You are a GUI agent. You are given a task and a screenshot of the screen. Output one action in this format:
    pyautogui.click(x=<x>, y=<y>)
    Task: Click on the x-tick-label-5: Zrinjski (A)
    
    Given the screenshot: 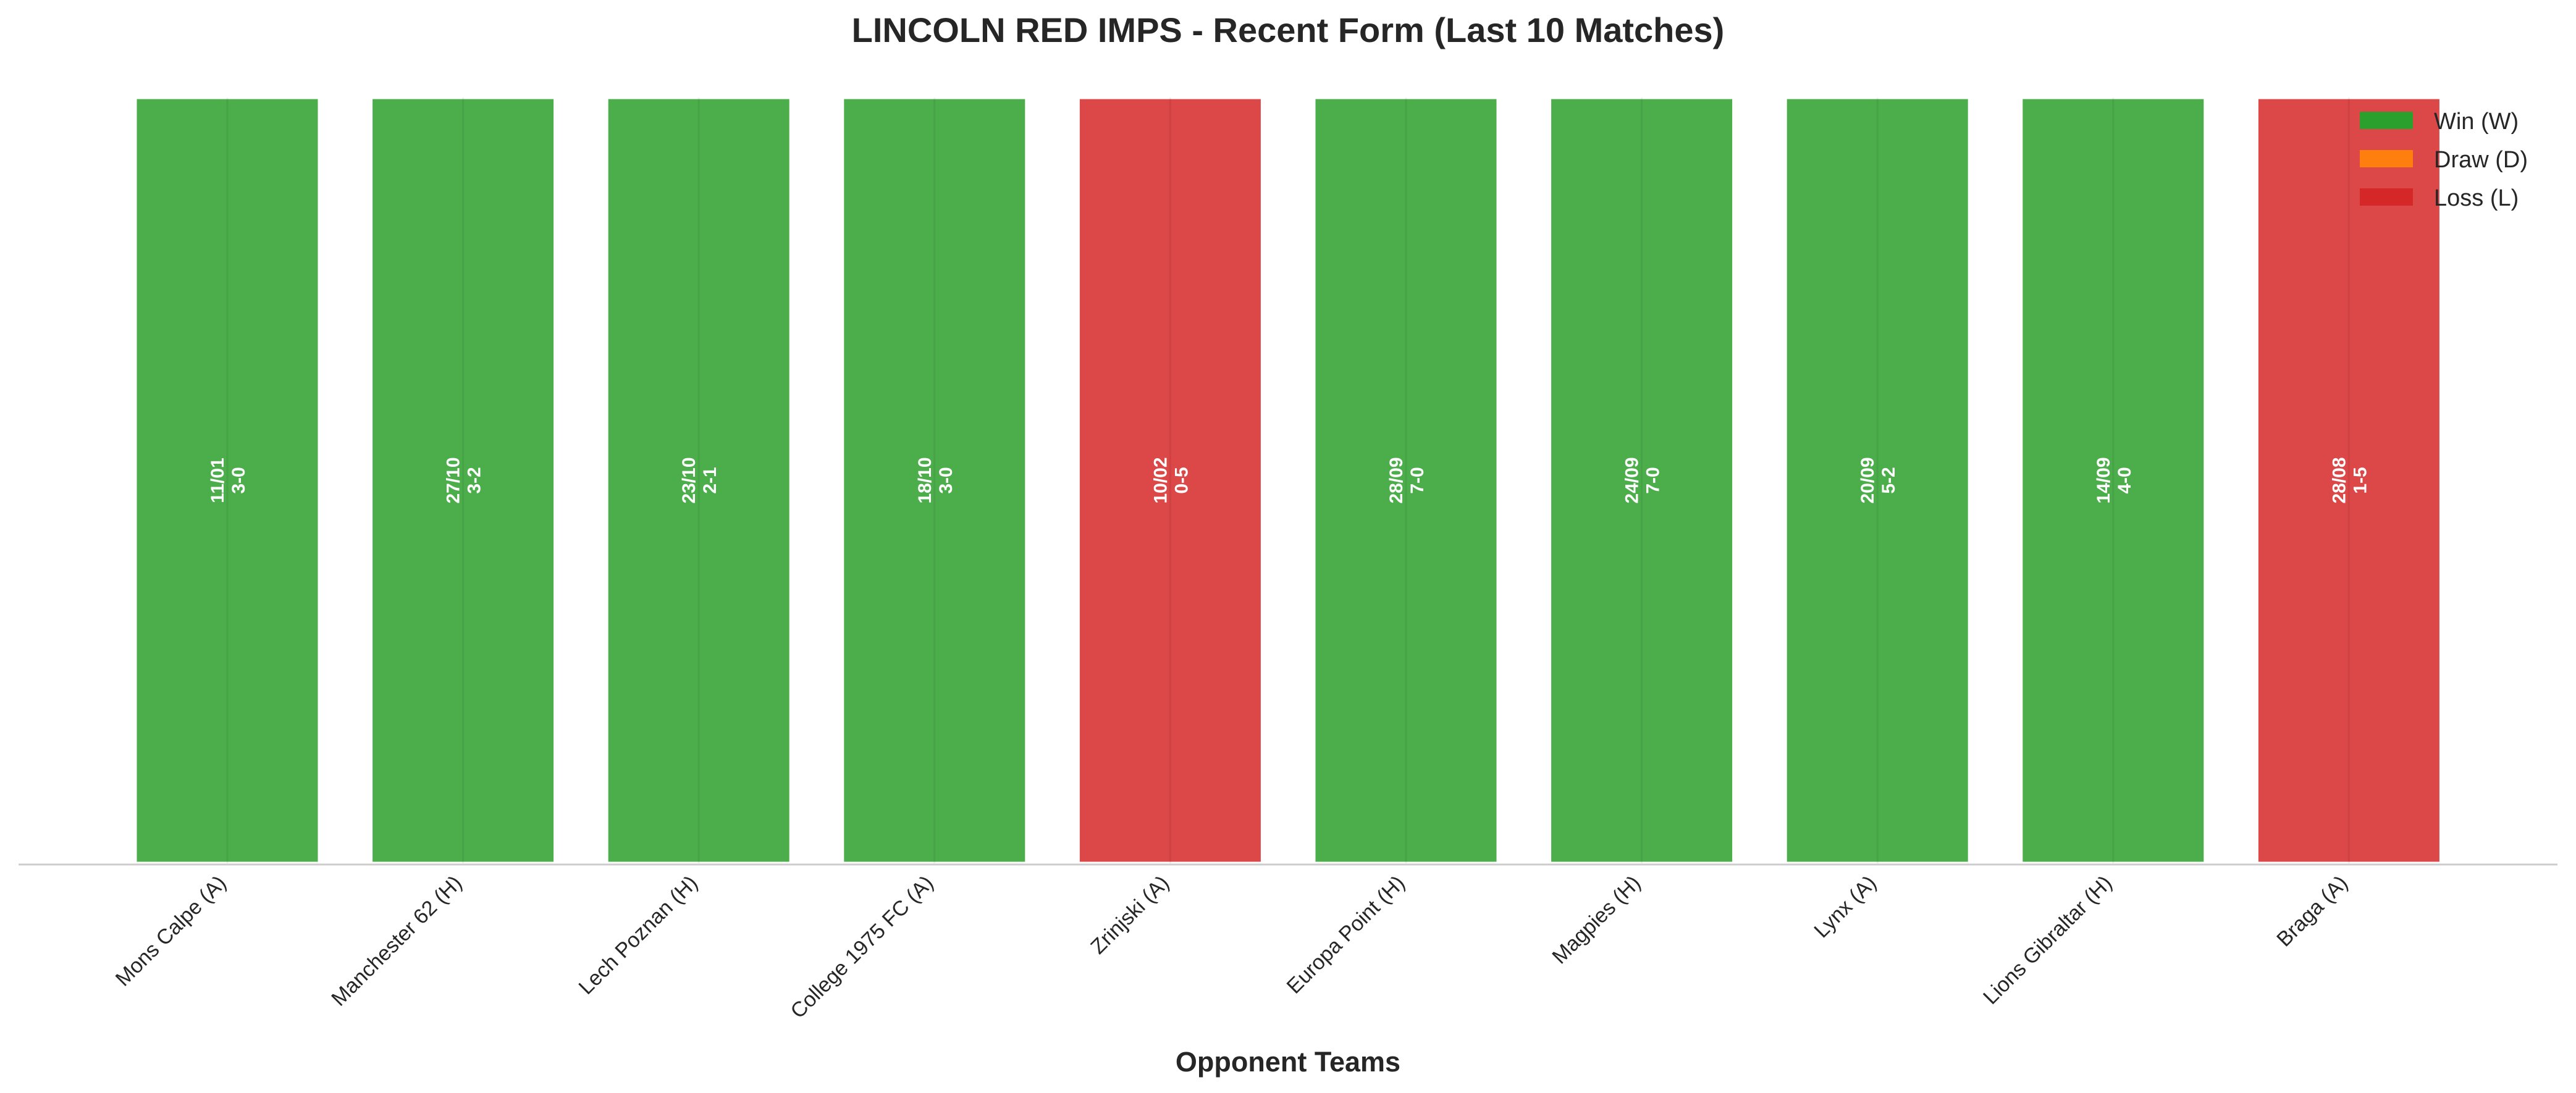 What is the action you would take?
    pyautogui.click(x=1130, y=915)
    